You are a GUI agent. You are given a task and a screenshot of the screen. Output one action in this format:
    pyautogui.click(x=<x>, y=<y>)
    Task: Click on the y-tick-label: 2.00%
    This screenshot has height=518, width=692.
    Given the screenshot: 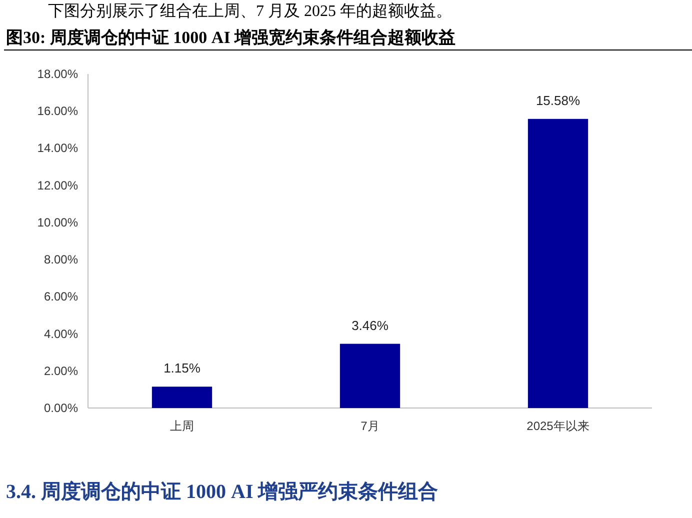 What is the action you would take?
    pyautogui.click(x=61, y=371)
    